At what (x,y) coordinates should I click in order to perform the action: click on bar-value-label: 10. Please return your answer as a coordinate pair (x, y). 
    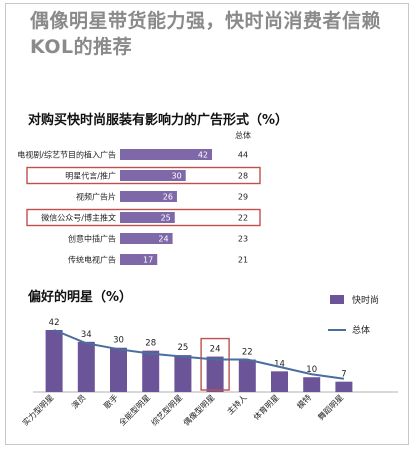
    Looking at the image, I should click on (311, 370).